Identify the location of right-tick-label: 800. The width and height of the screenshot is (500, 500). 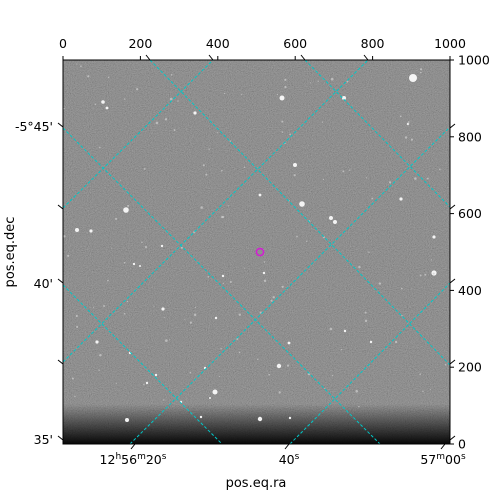
(470, 136).